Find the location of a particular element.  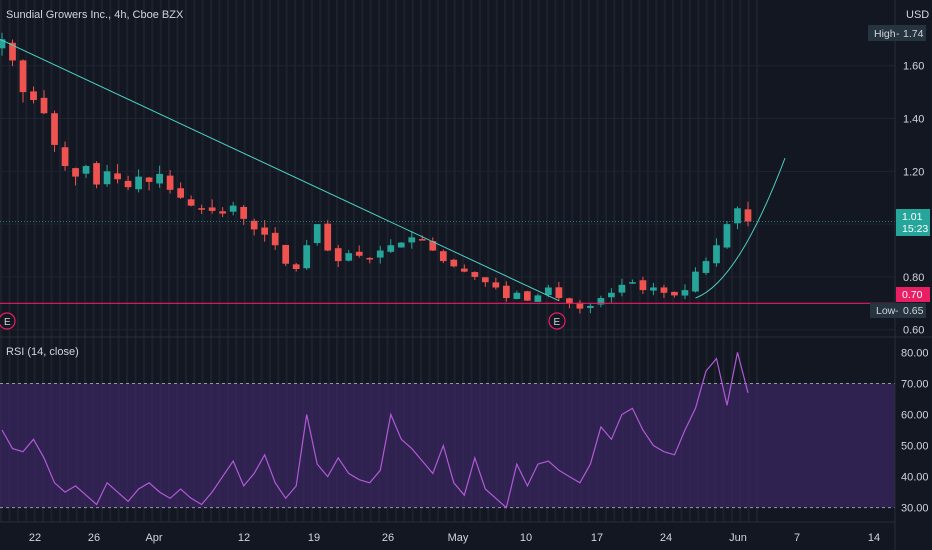

time-tick-label: 14 is located at coordinates (874, 538).